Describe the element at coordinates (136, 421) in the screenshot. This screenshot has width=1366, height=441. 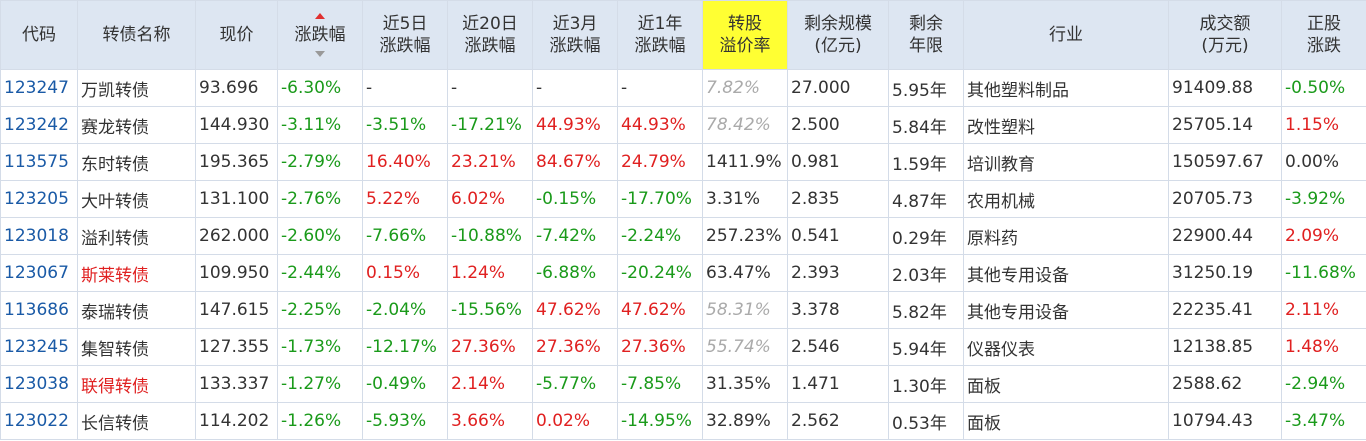
I see `cell-name: 长信转债` at that location.